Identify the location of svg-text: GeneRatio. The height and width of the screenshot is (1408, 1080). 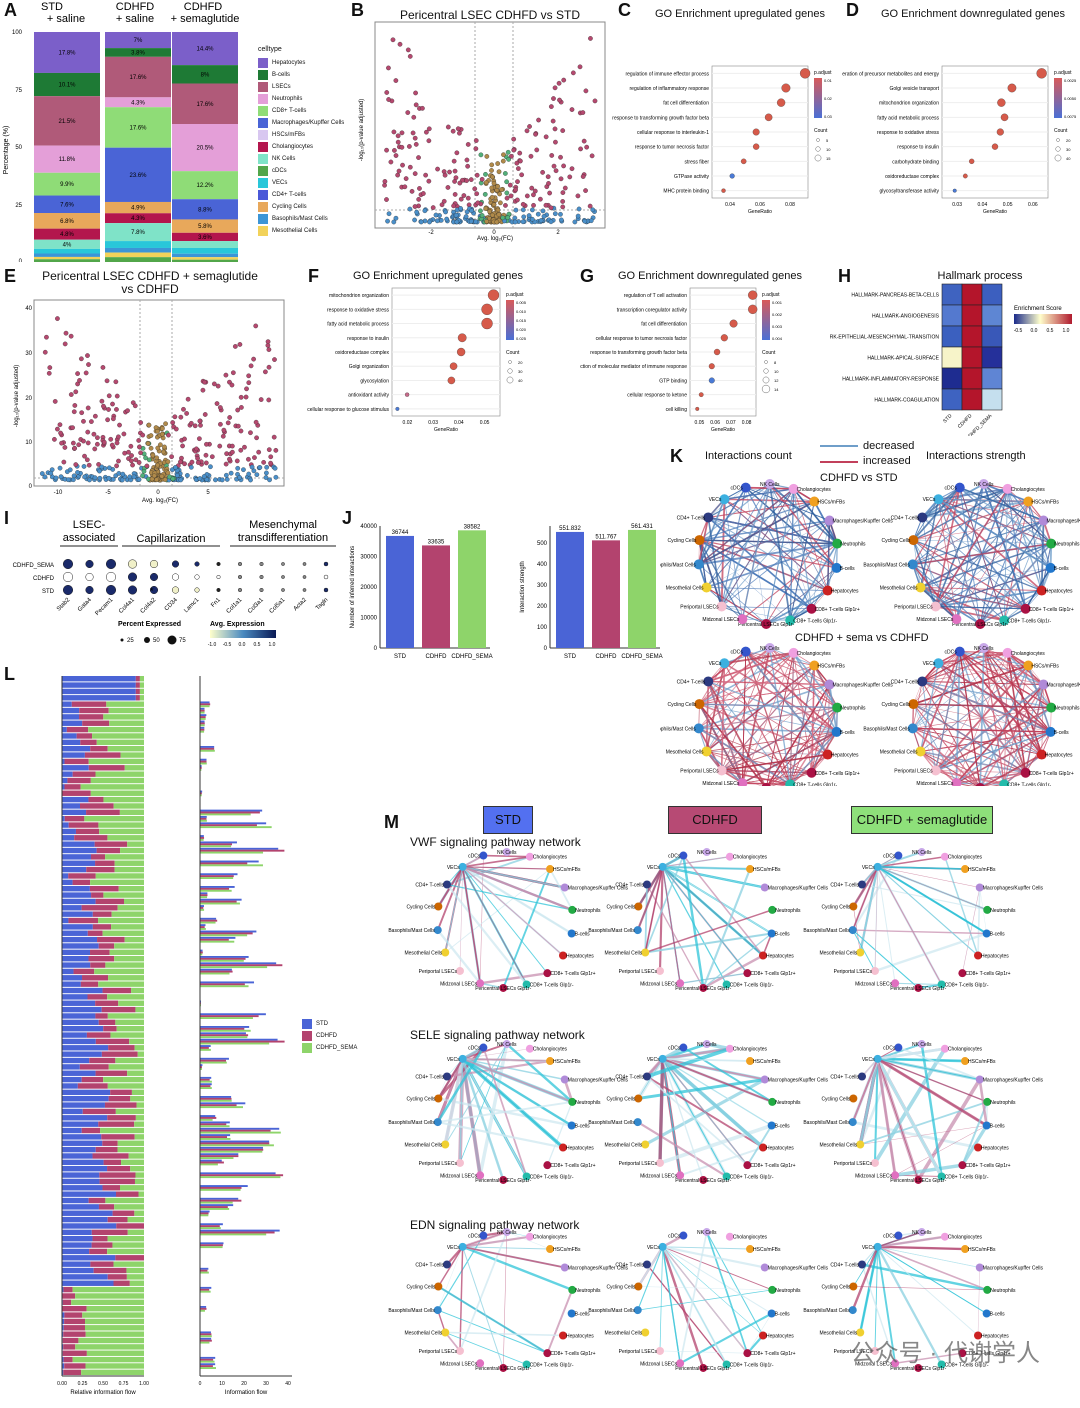
(760, 212).